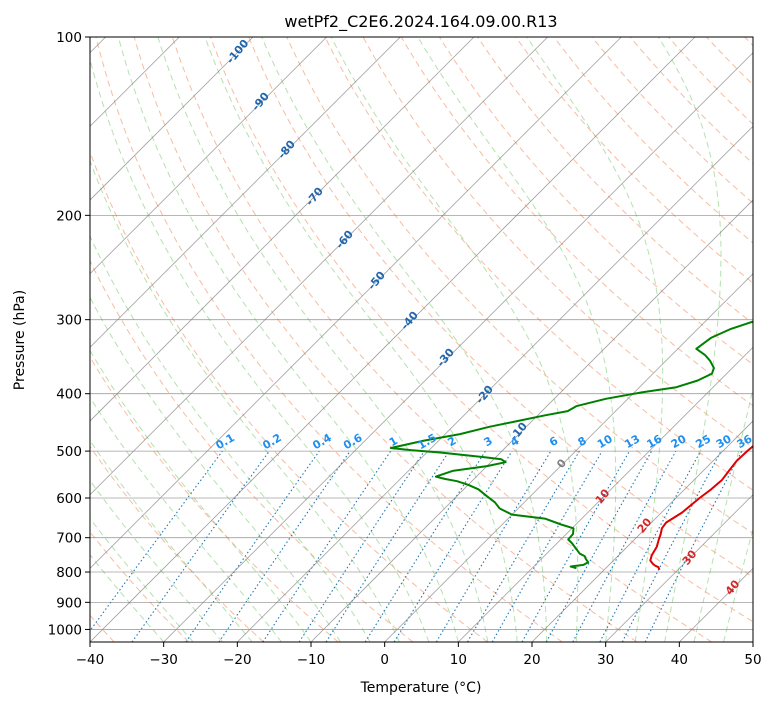  Describe the element at coordinates (419, 655) in the screenshot. I see `x-axis-ticks: −40 −30 −20 −10 0 10 20 30 40 50` at that location.